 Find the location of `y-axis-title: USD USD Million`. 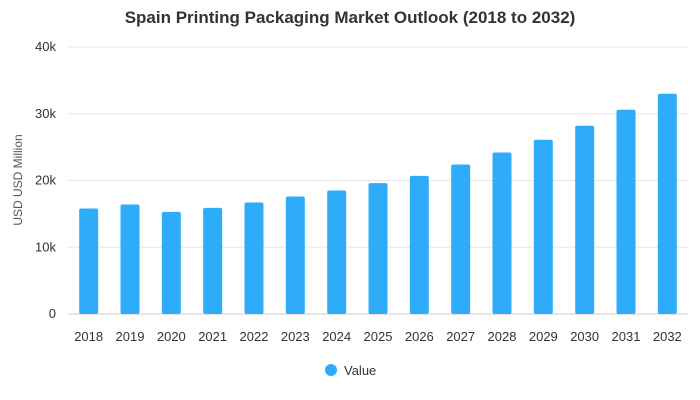

y-axis-title: USD USD Million is located at coordinates (18, 179).